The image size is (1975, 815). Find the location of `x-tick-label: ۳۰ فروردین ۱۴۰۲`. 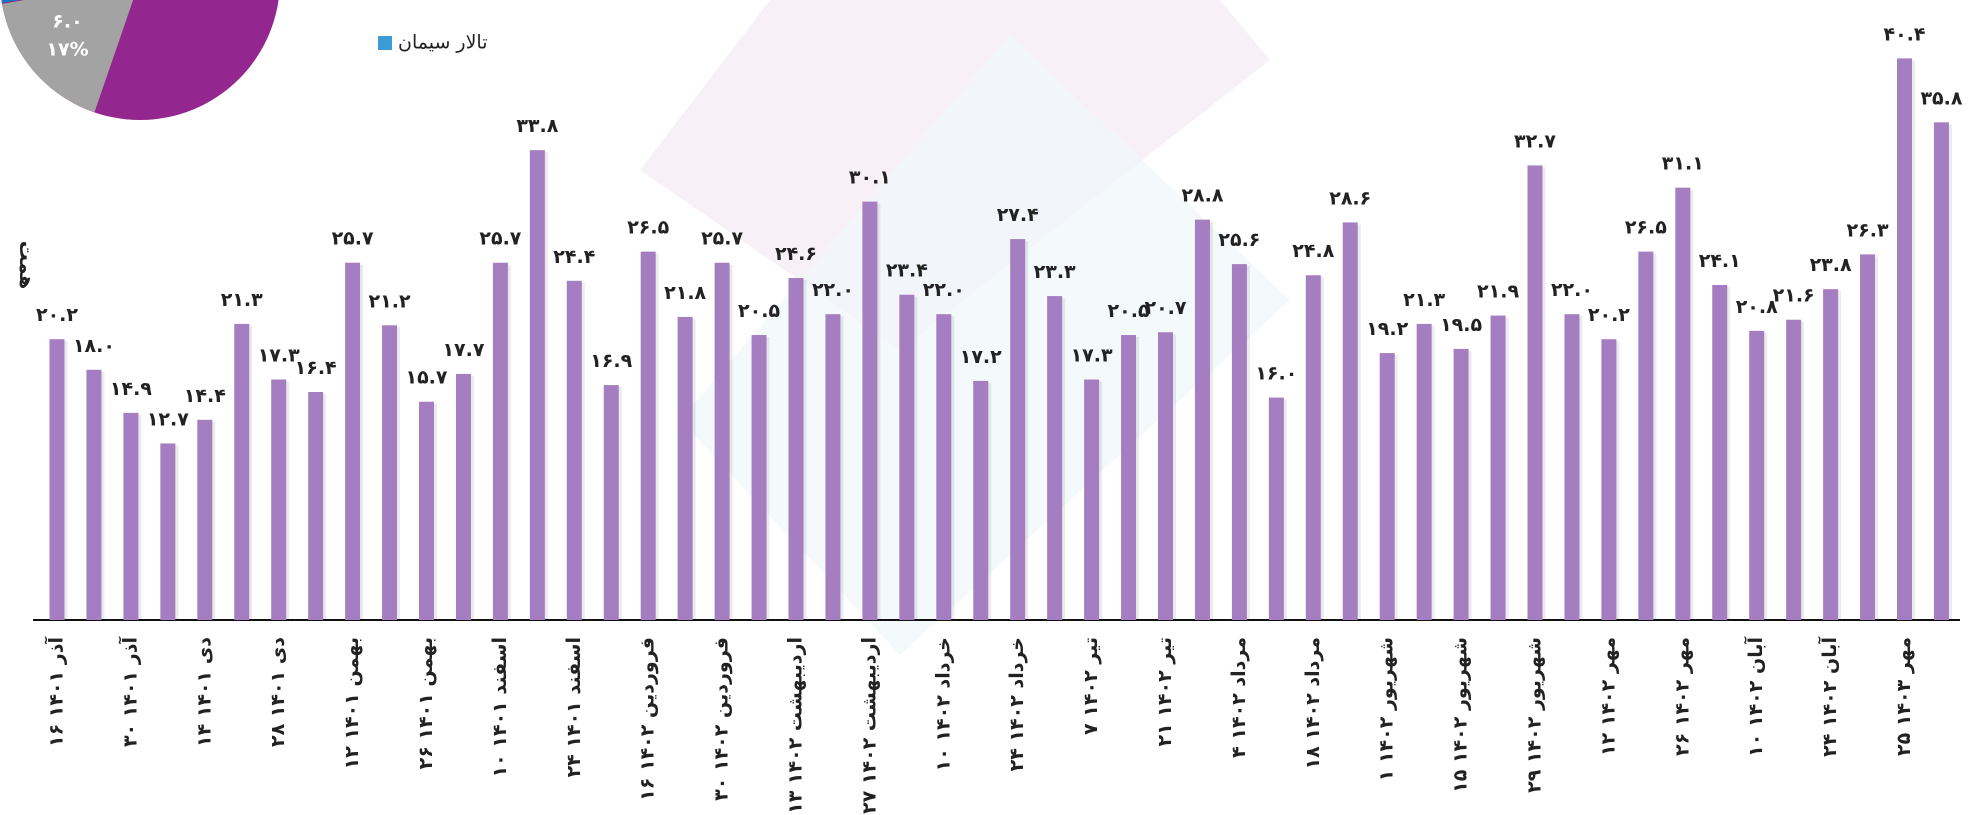

x-tick-label: ۳۰ فروردین ۱۴۰۲ is located at coordinates (722, 719).